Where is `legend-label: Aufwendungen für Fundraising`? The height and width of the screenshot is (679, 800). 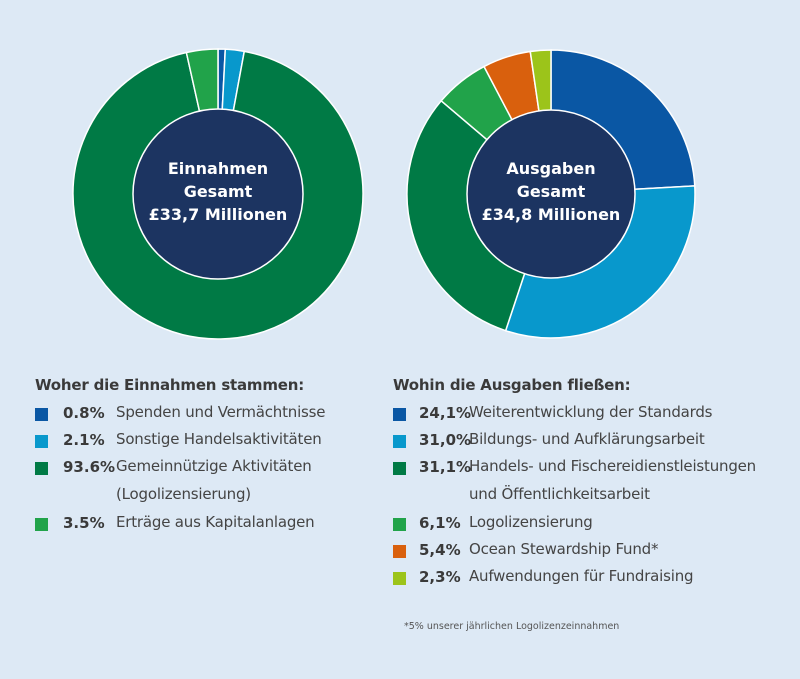
legend-label: Aufwendungen für Fundraising is located at coordinates (581, 576).